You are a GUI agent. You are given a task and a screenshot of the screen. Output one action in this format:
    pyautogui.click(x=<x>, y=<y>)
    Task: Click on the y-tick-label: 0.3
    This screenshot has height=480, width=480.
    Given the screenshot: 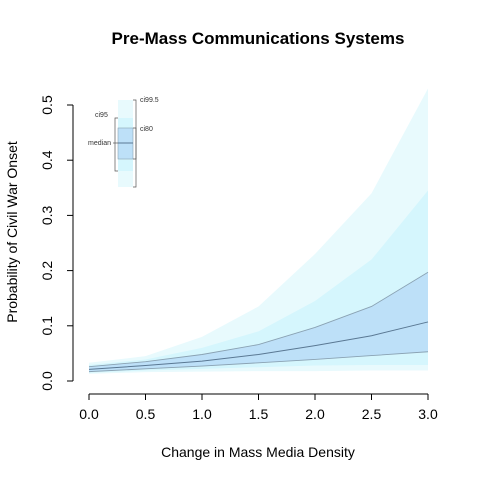 What is the action you would take?
    pyautogui.click(x=47, y=215)
    